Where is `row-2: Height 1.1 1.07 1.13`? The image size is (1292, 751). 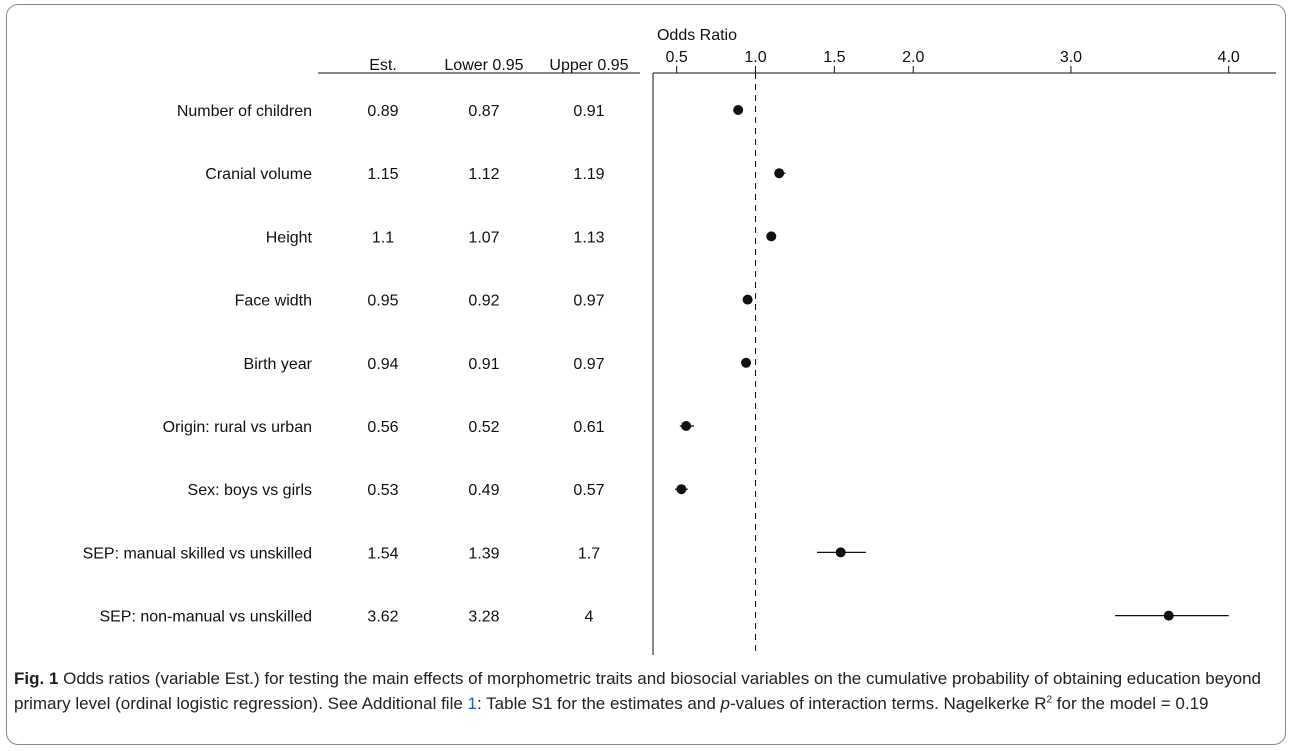 row-2: Height 1.1 1.07 1.13 is located at coordinates (521, 237).